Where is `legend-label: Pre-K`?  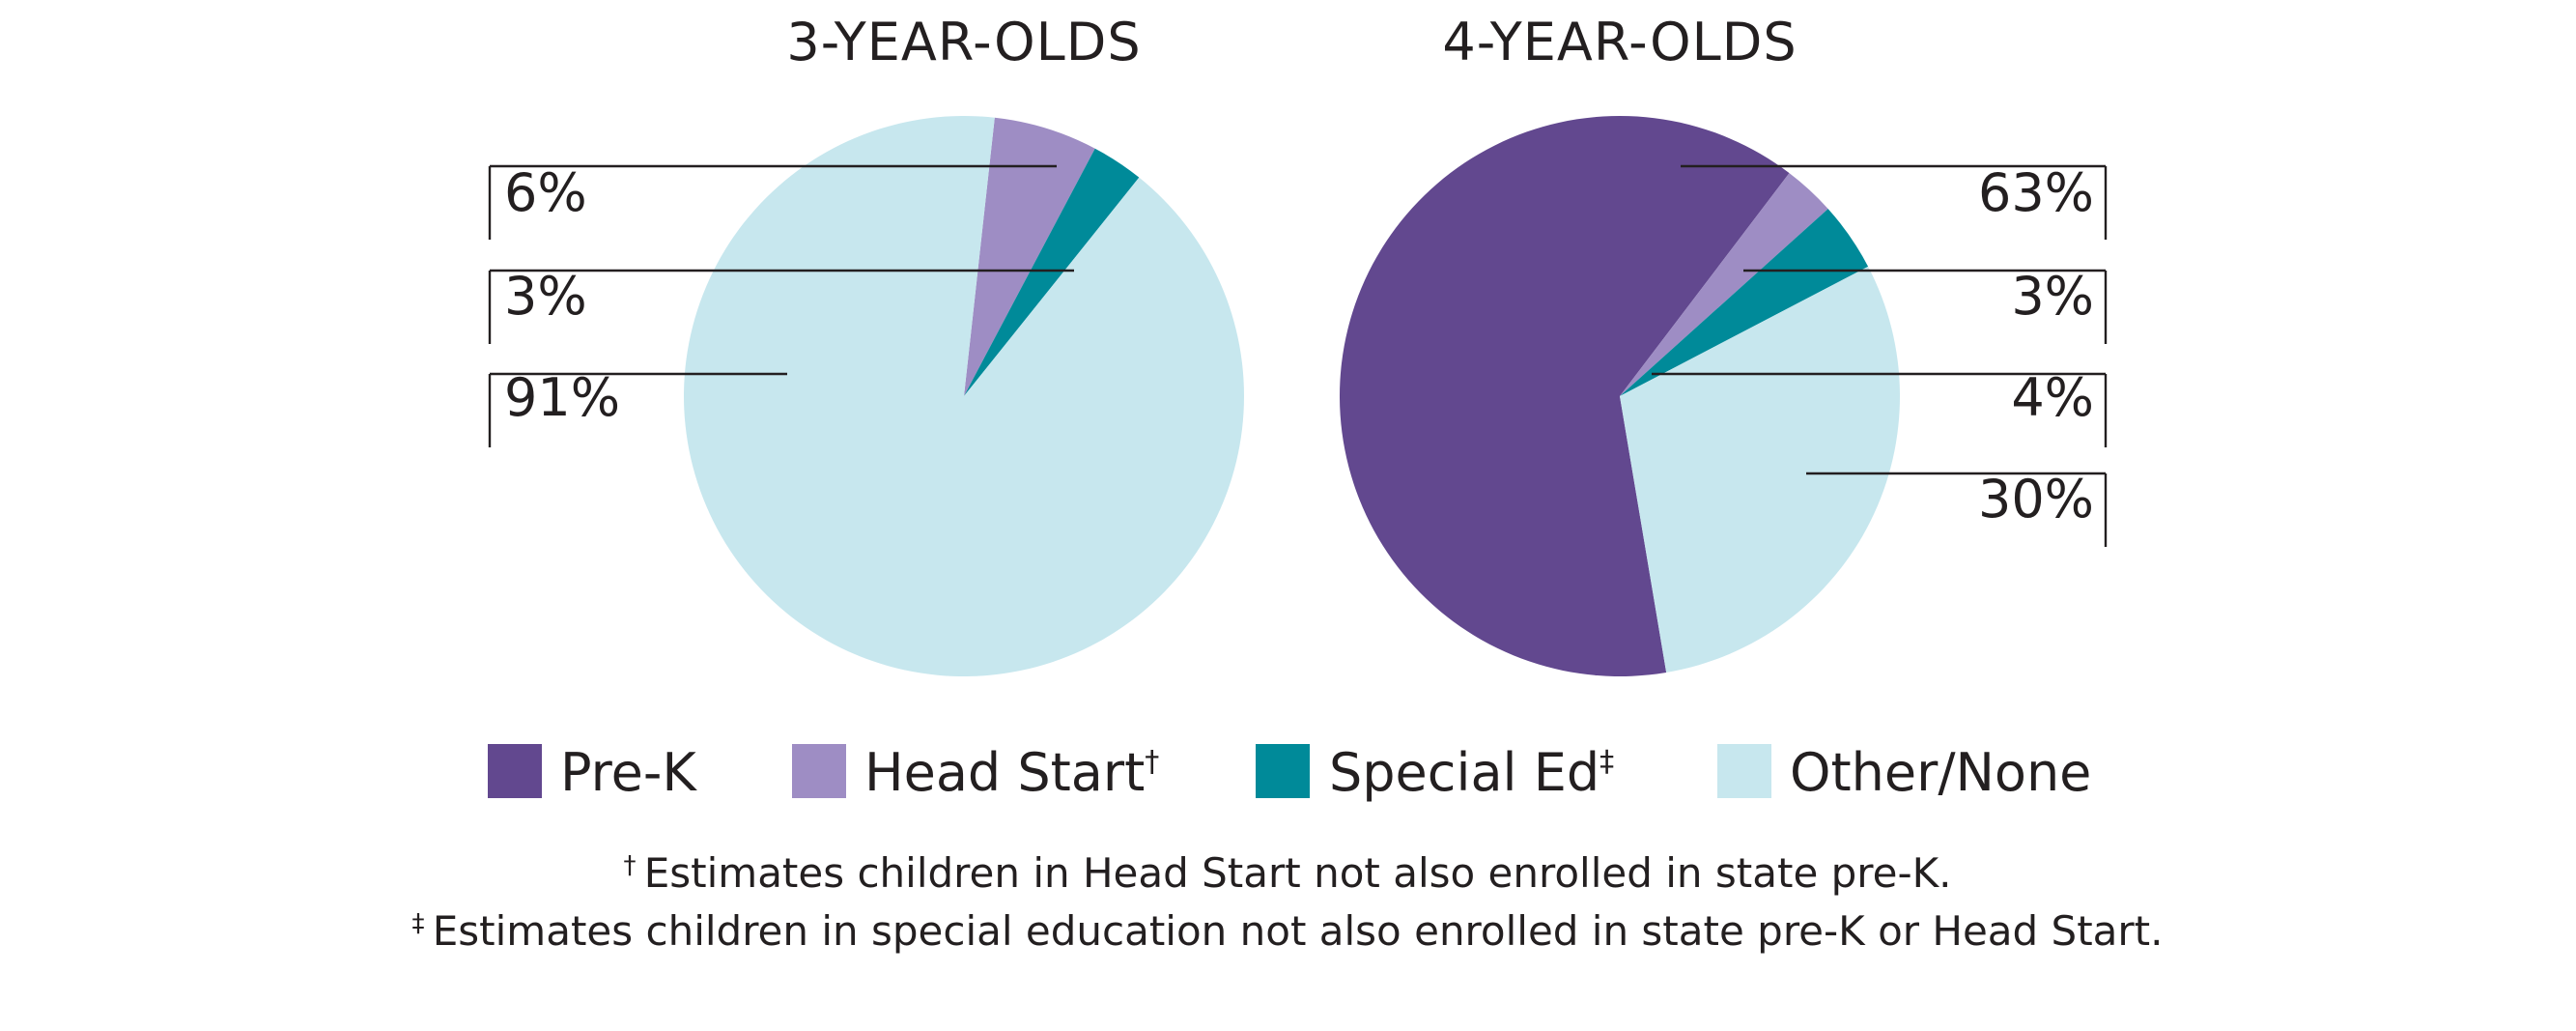
legend-label: Pre-K is located at coordinates (628, 773).